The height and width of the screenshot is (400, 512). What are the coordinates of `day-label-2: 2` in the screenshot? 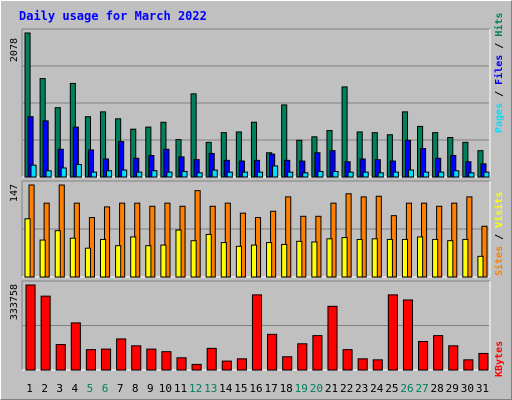 It's located at (44, 388).